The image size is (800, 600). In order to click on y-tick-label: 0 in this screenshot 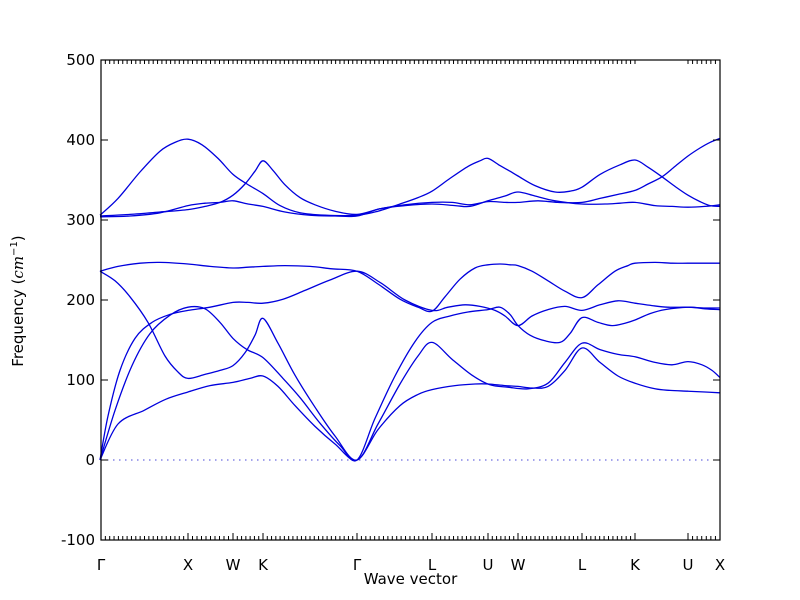, I will do `click(90, 460)`.